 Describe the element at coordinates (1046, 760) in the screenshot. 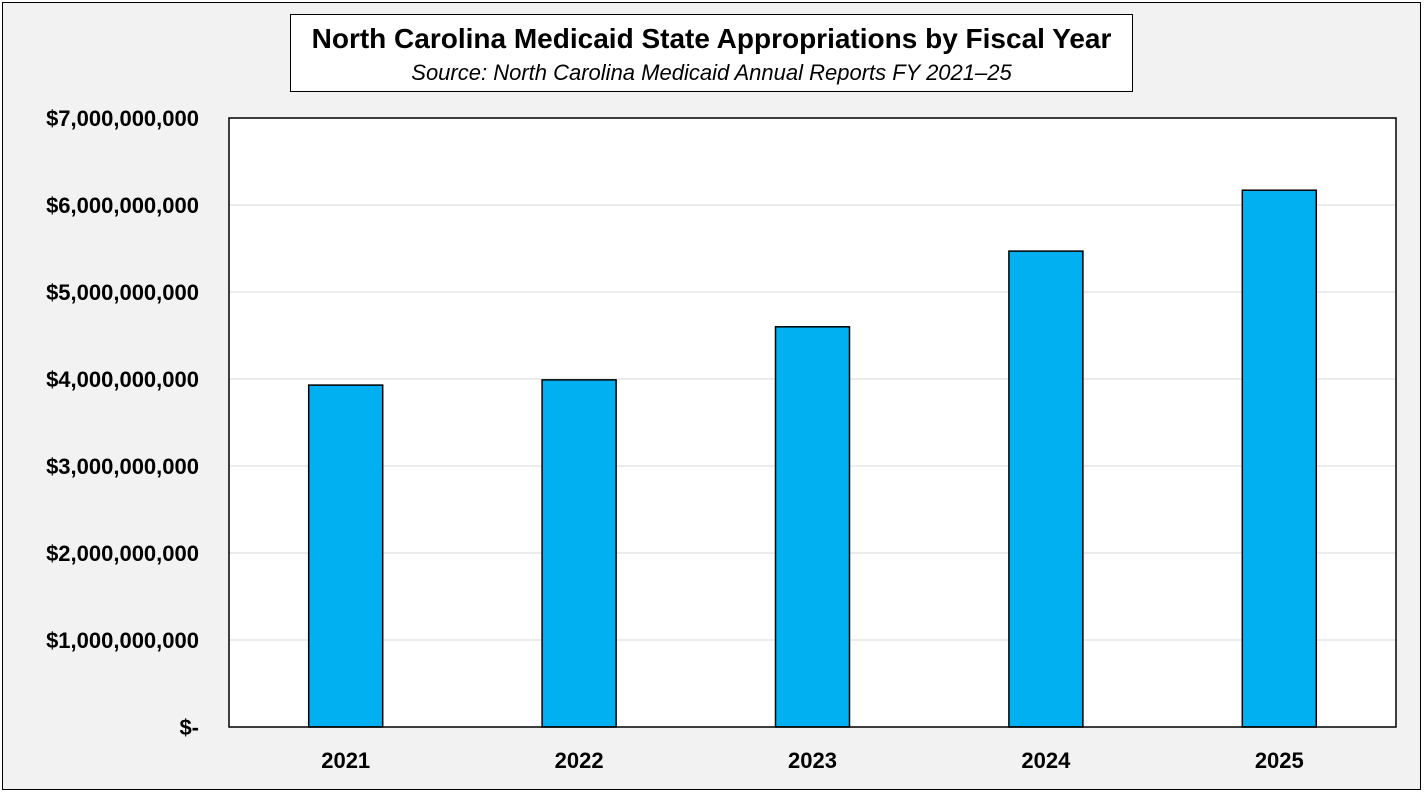

I see `x-tick-label-2024: 2024` at that location.